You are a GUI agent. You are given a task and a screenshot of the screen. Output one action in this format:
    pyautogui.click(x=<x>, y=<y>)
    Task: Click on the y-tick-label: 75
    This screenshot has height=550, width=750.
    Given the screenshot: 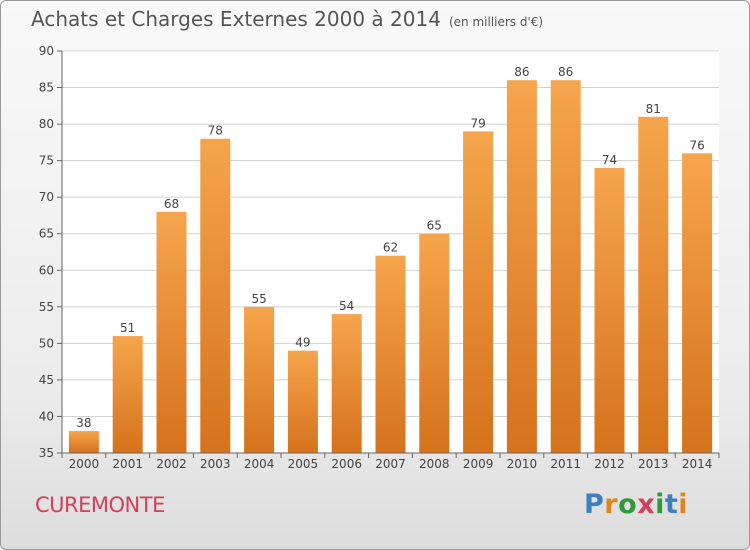 What is the action you would take?
    pyautogui.click(x=46, y=161)
    